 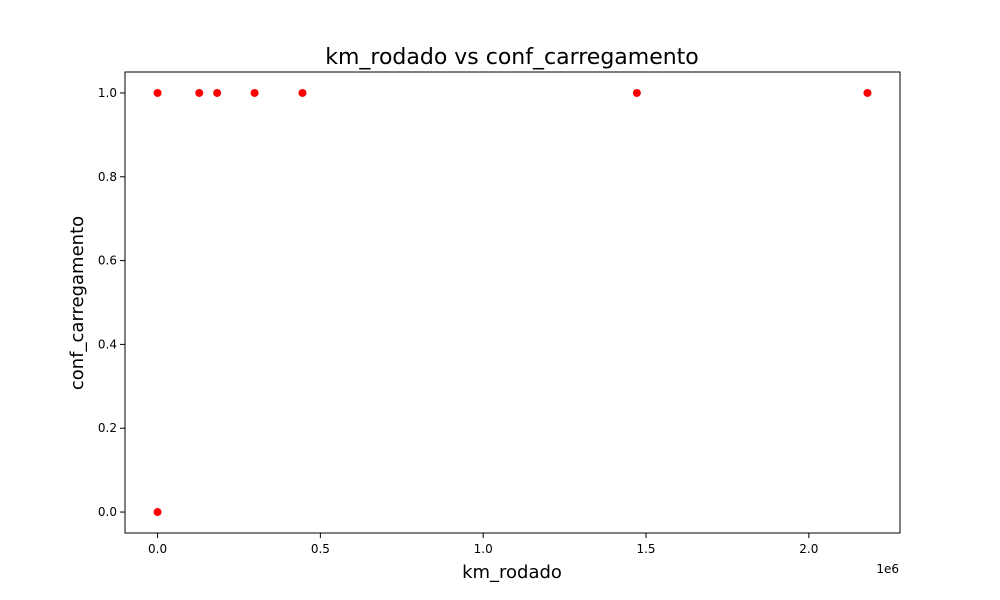 I want to click on x-axis-offset-label: 1e6, so click(x=887, y=569).